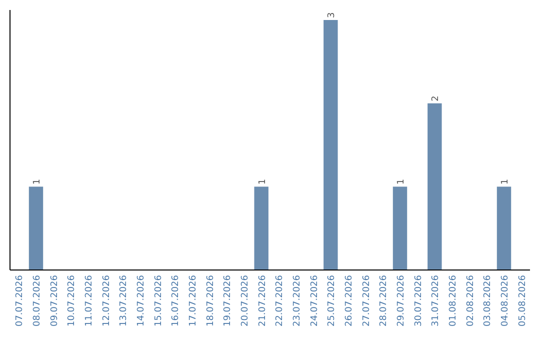  I want to click on x-tick-label: 18.07.2026, so click(211, 300).